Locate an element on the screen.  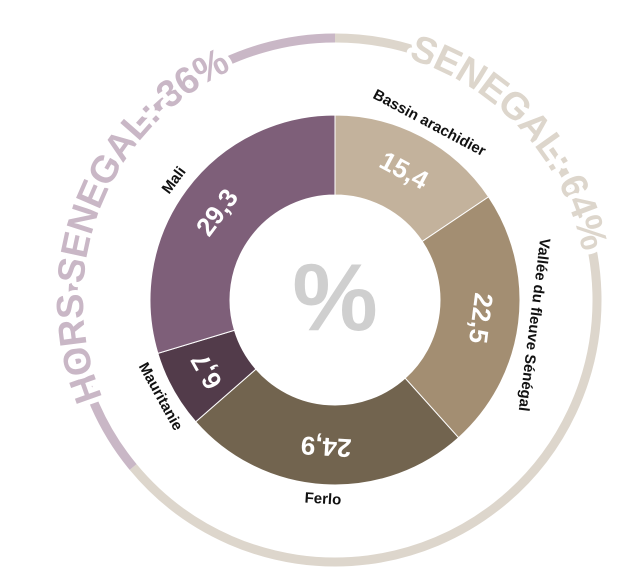
value-label: 24,9 is located at coordinates (326, 446).